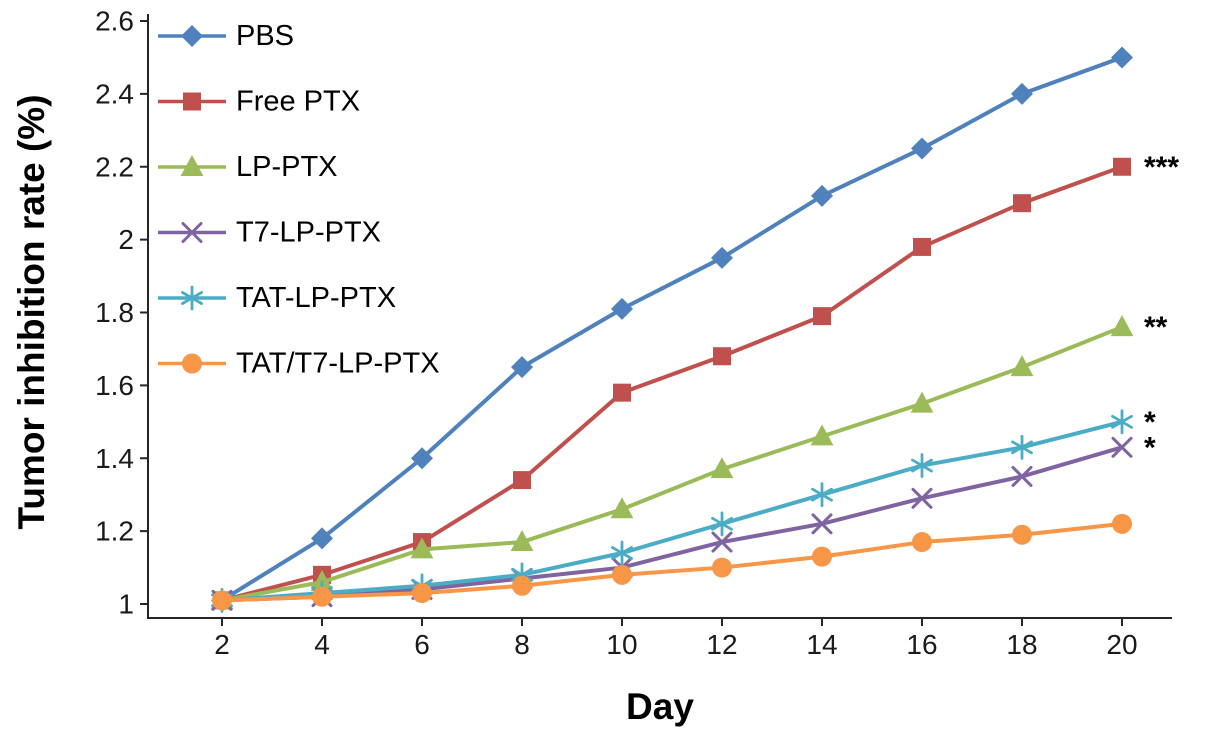 The height and width of the screenshot is (744, 1205). Describe the element at coordinates (114, 93) in the screenshot. I see `y-tick-label: 2.4` at that location.